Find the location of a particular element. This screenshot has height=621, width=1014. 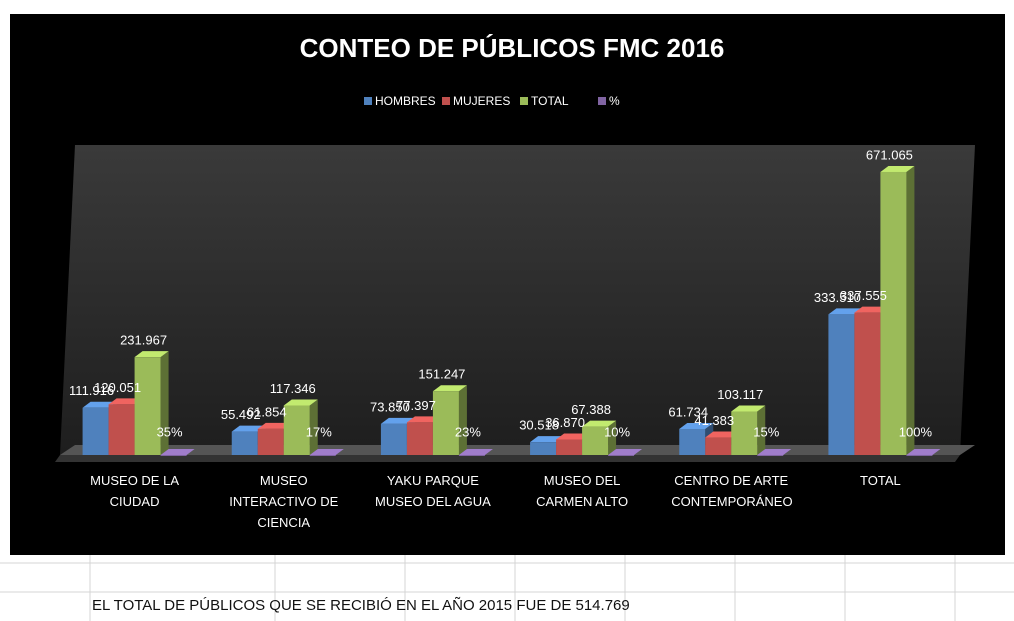

data-label: 10% is located at coordinates (617, 431).